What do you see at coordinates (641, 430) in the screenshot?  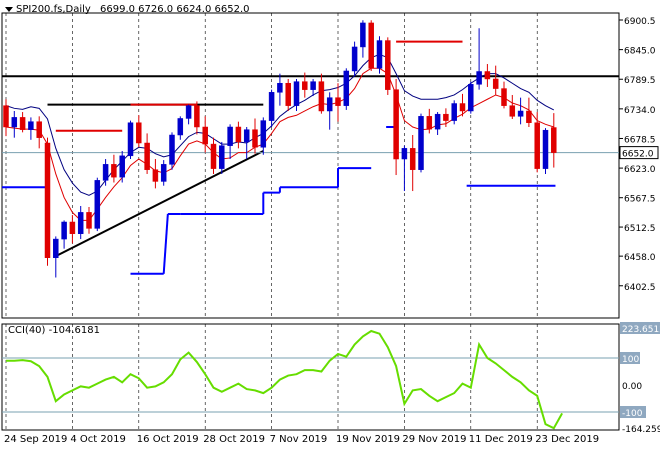 I see `cci-y-tick-label: -164.259` at bounding box center [641, 430].